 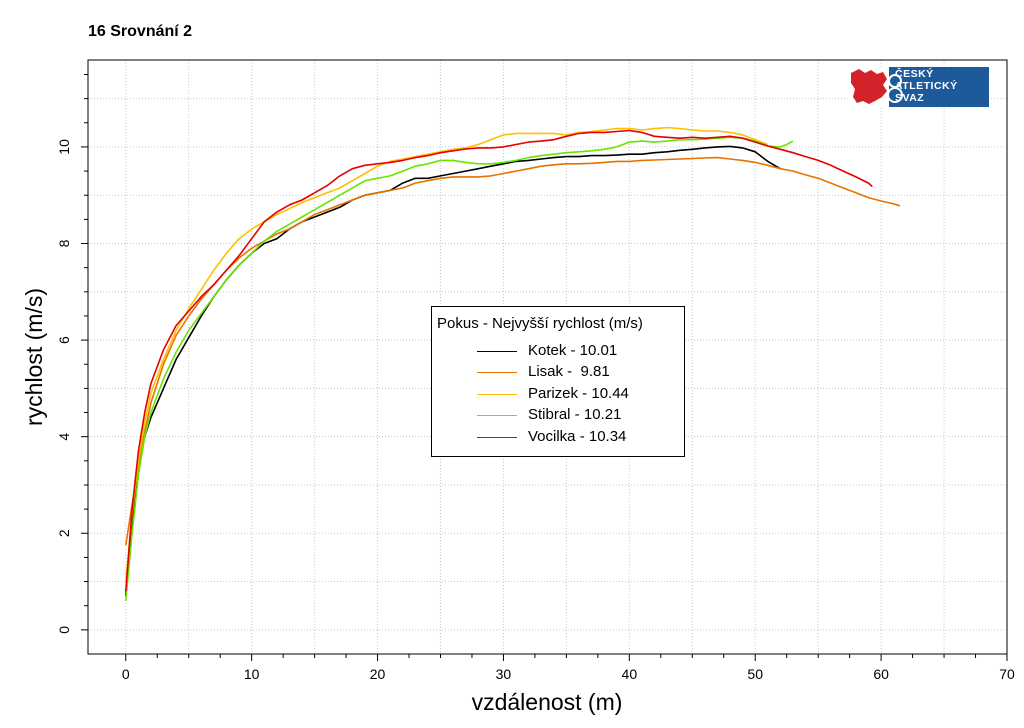 I want to click on lion-emblem-icon, so click(x=869, y=86).